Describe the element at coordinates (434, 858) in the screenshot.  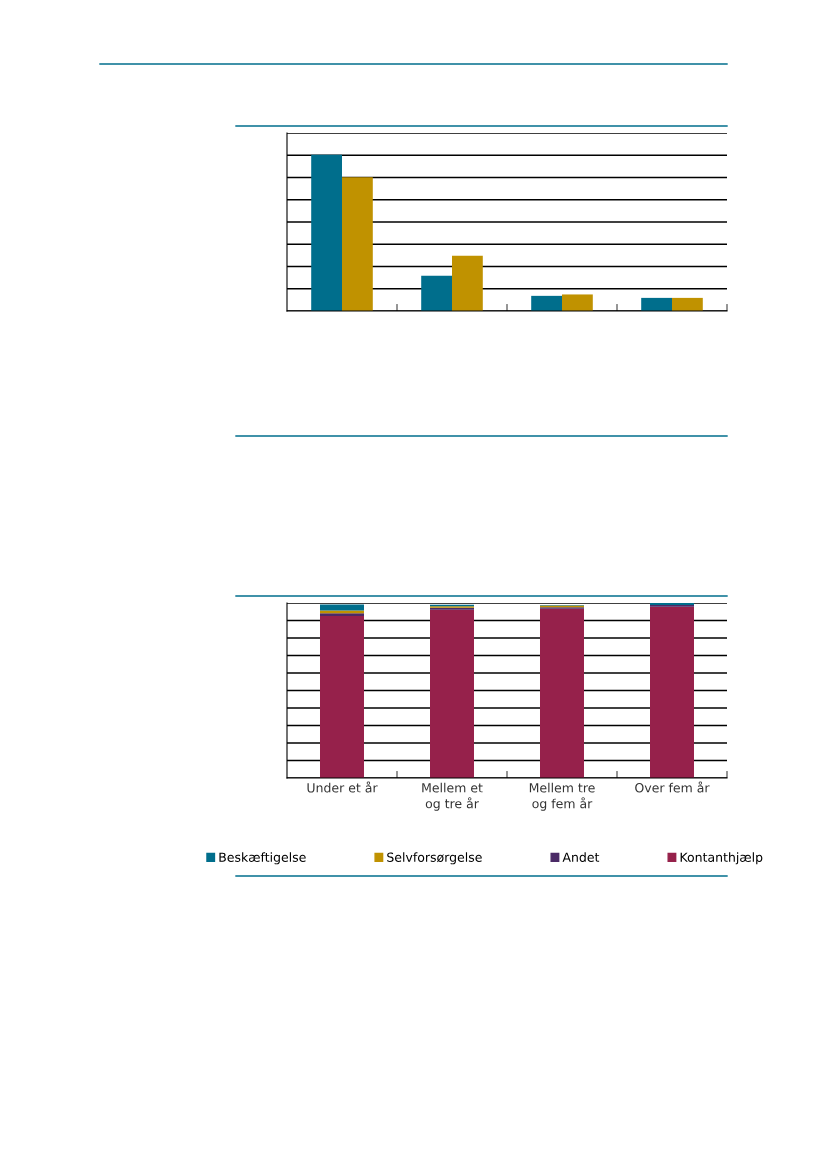
I see `legend-label: Selvforsørgelse` at that location.